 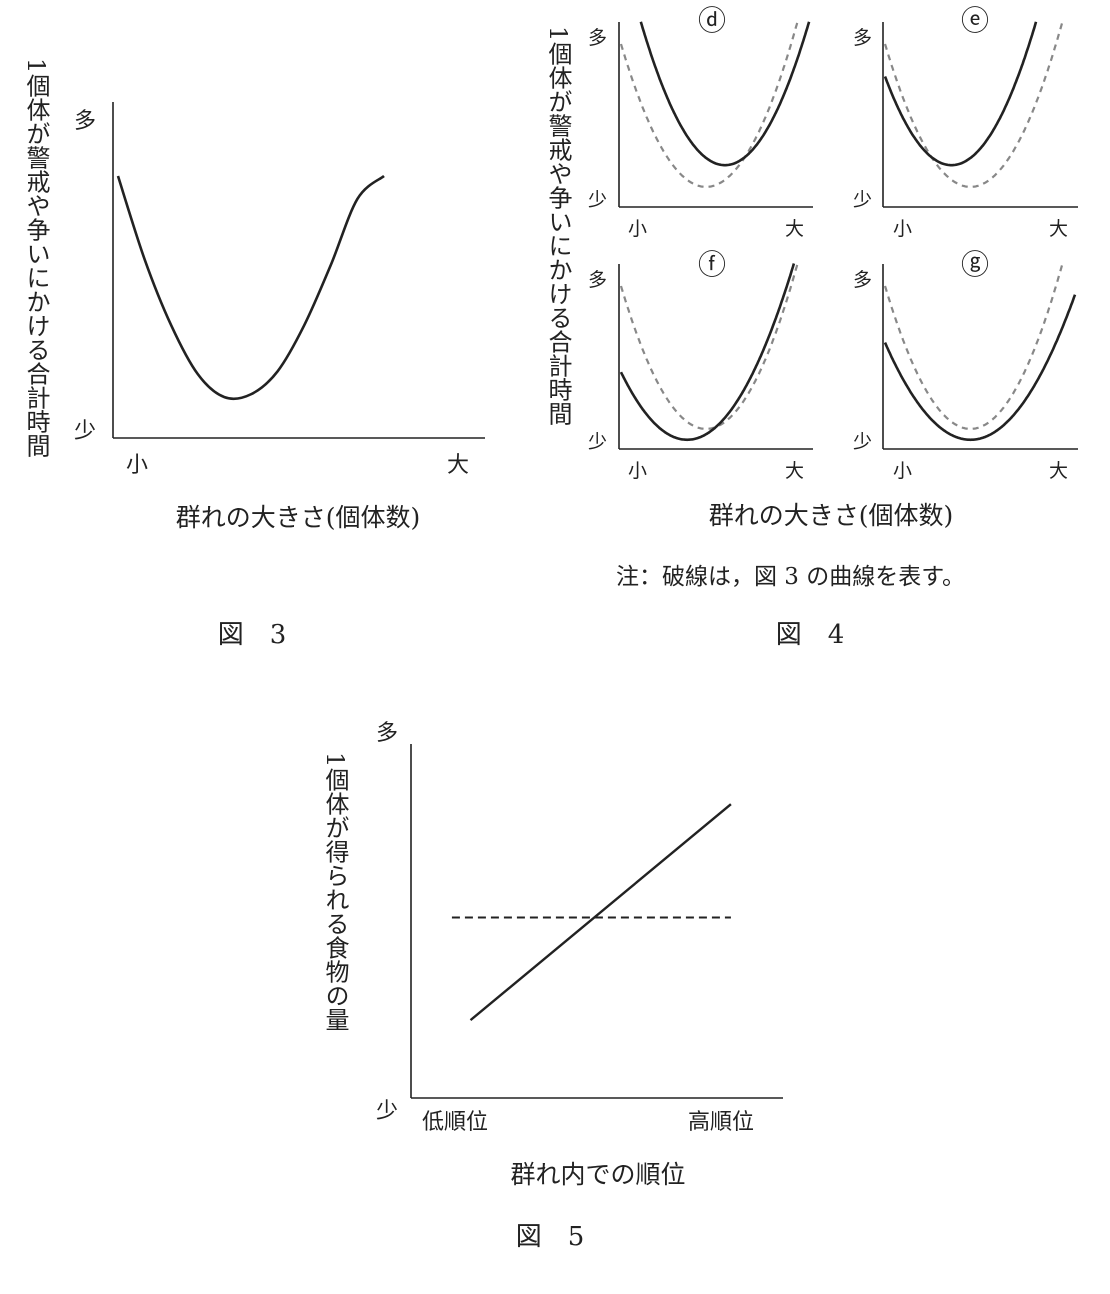 I want to click on fig4-panel-f-x-low: 小, so click(x=637, y=471).